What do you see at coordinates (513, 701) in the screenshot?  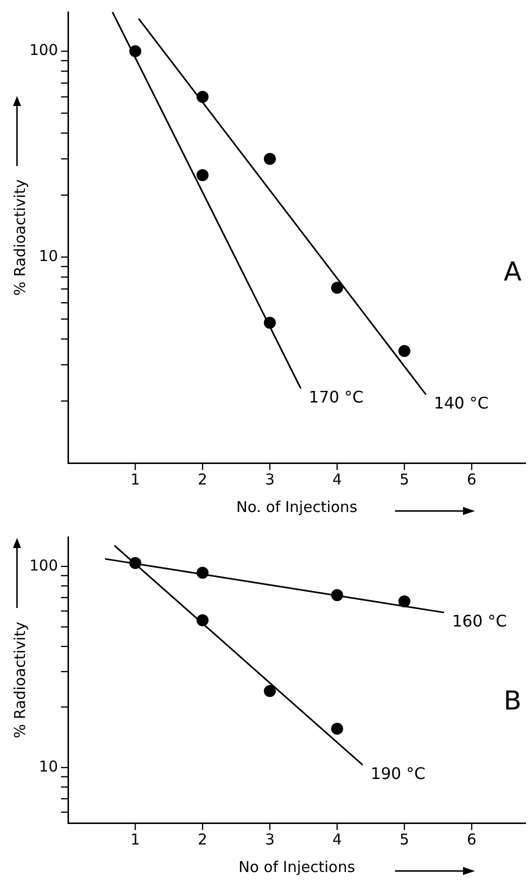 I see `annotation: B` at bounding box center [513, 701].